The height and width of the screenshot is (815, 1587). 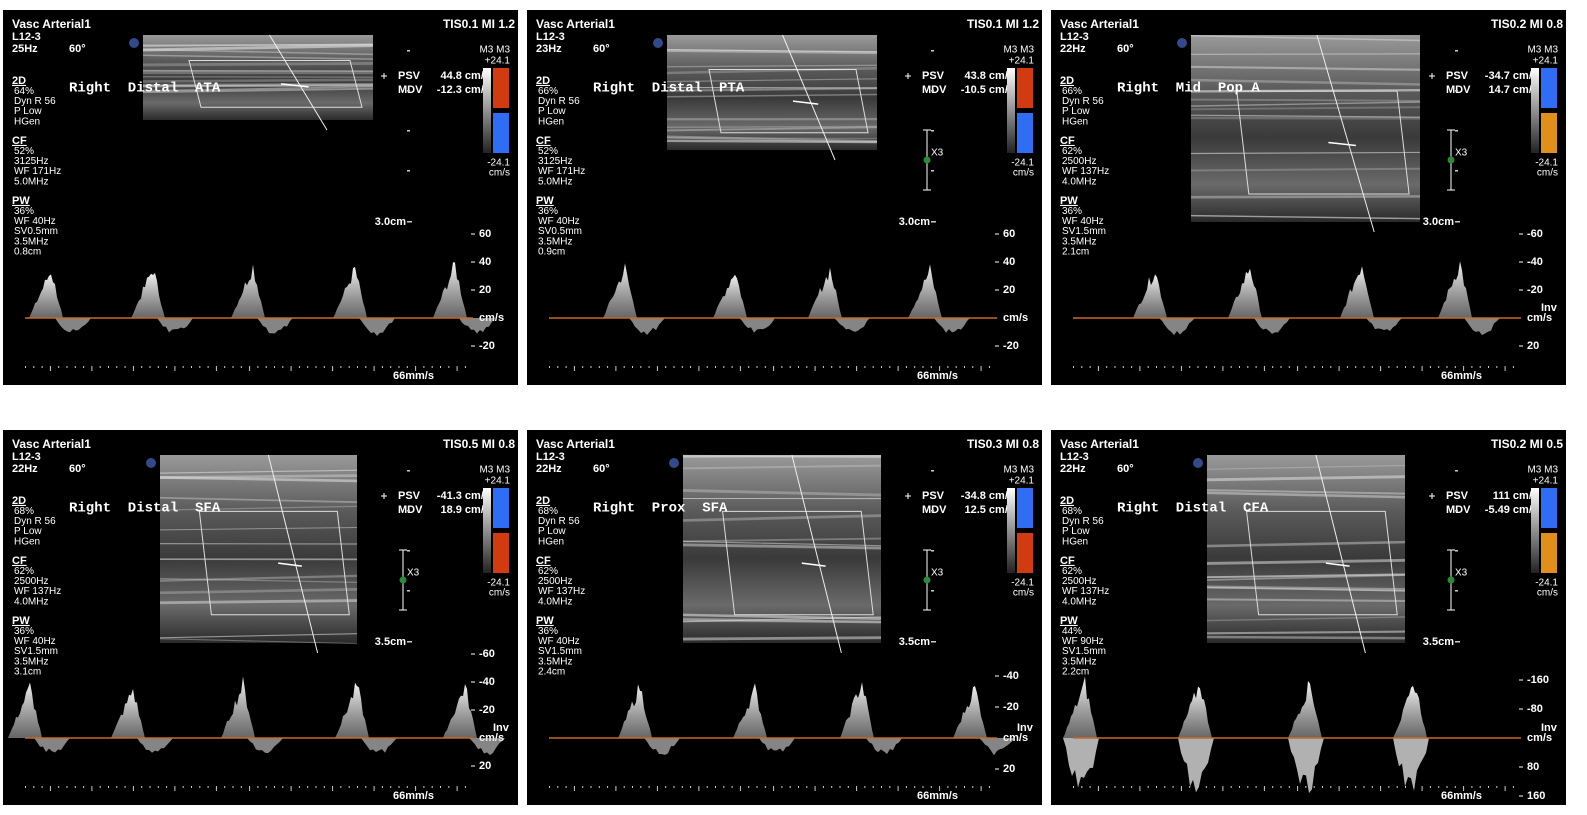 What do you see at coordinates (384, 76) in the screenshot?
I see `caliper-icon` at bounding box center [384, 76].